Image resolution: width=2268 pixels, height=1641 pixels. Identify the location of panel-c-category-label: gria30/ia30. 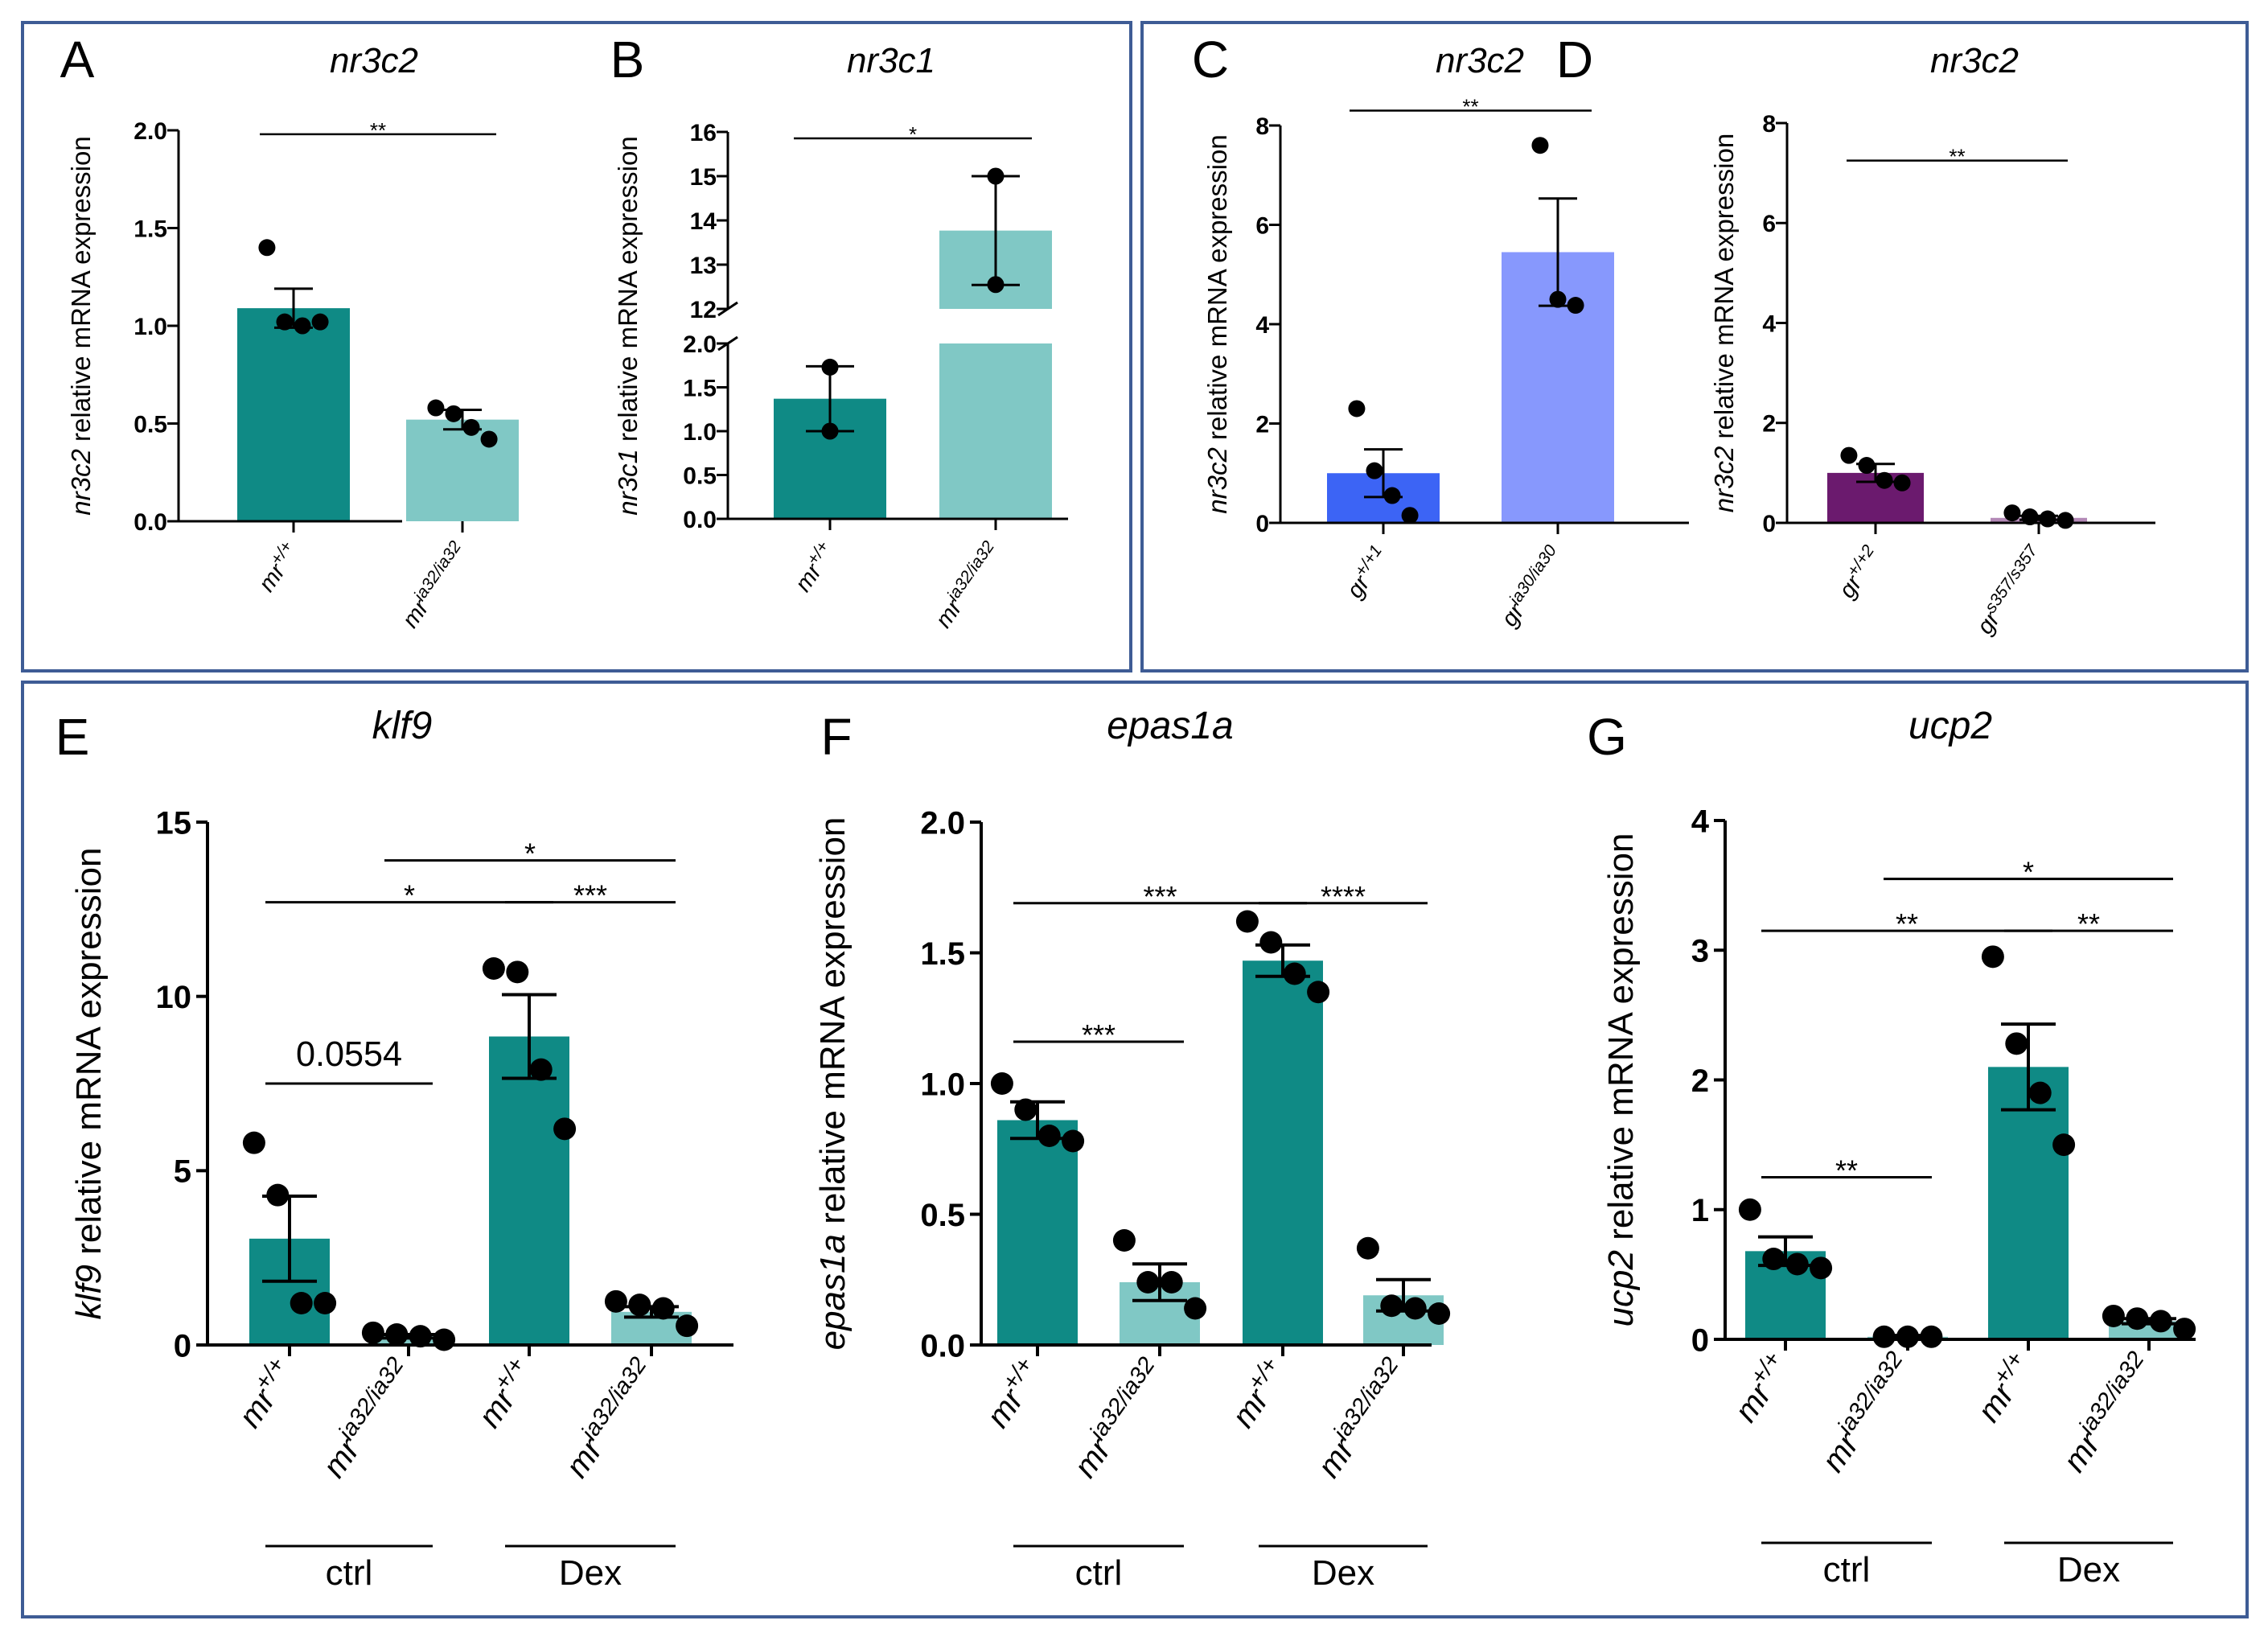
(1532, 586).